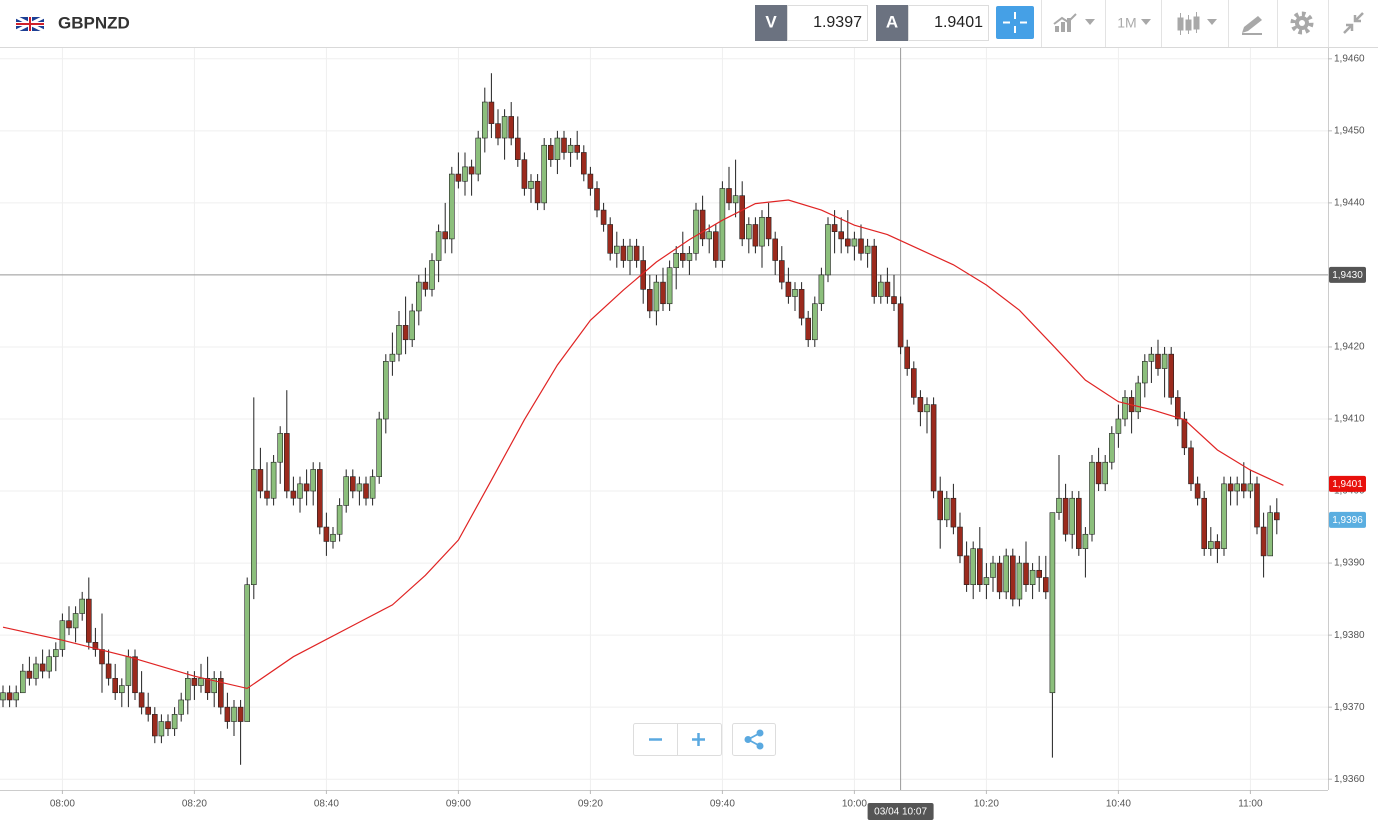 This screenshot has height=820, width=1378. I want to click on x-tick-label: 09:20, so click(590, 804).